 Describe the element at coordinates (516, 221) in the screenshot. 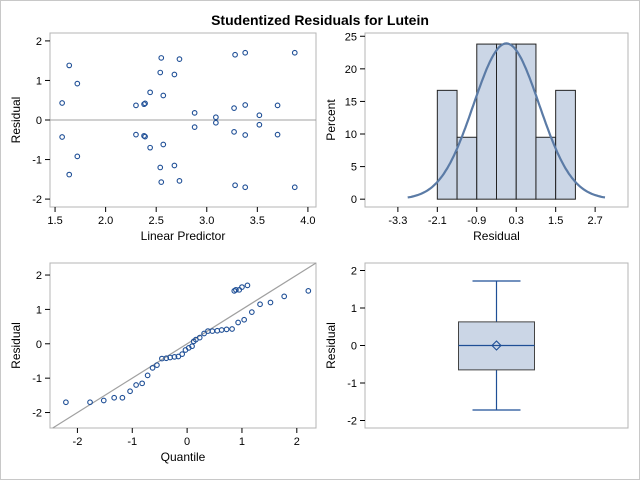

I see `residual-histogram-xtick-label: 0.3` at that location.